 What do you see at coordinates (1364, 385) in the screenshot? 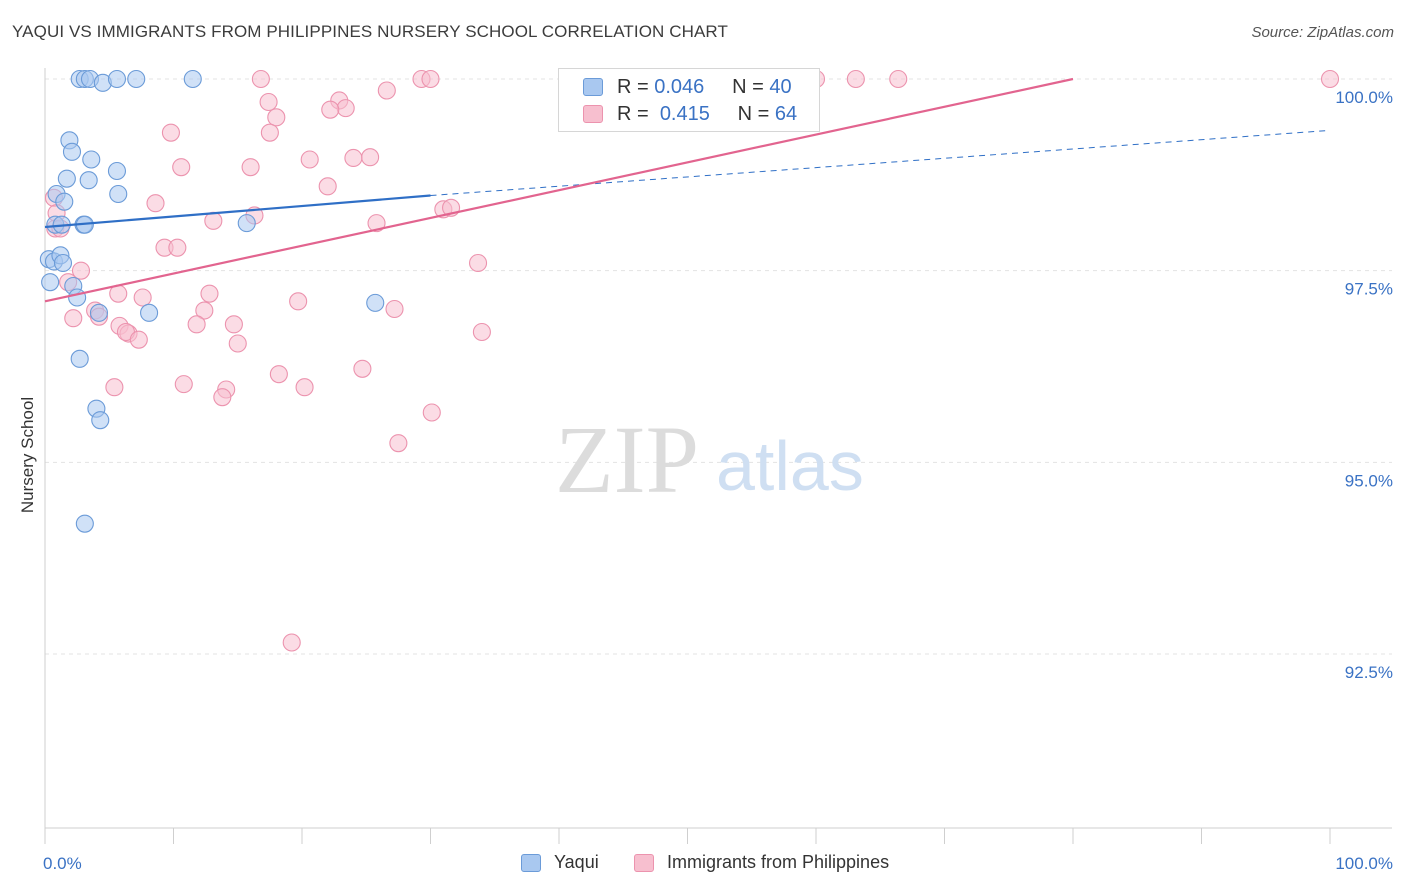
I see `y-tick-labels: 100.0% 97.5% 95.0% 92.5%` at bounding box center [1364, 385].